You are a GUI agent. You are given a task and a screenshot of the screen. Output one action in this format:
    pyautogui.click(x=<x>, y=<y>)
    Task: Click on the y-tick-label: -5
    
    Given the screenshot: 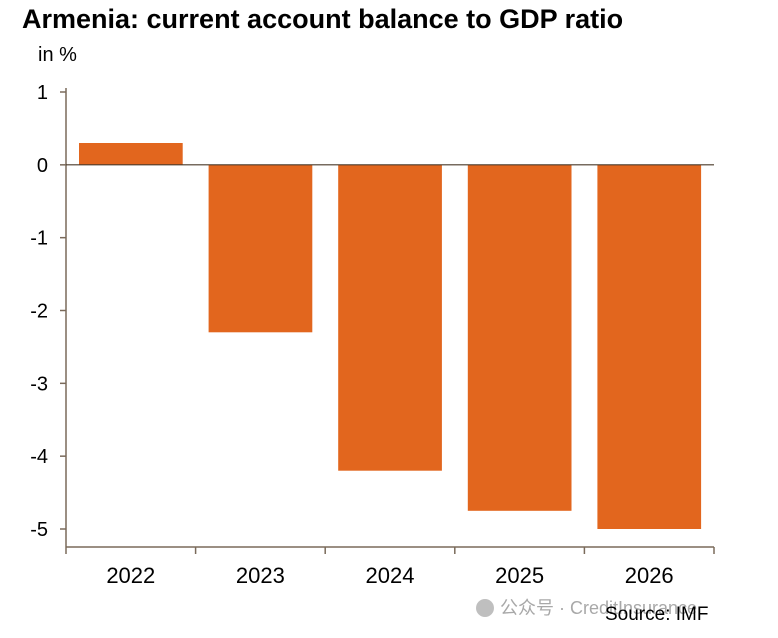 What is the action you would take?
    pyautogui.click(x=39, y=530)
    